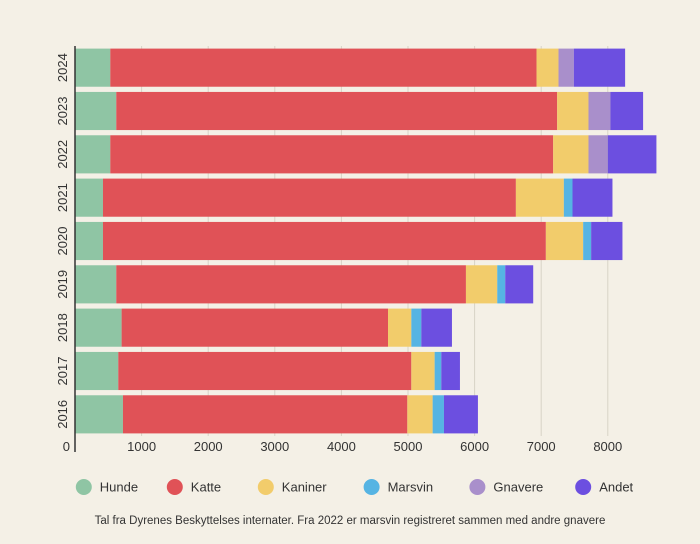  What do you see at coordinates (438, 414) in the screenshot?
I see `bar-2016-marsvin` at bounding box center [438, 414].